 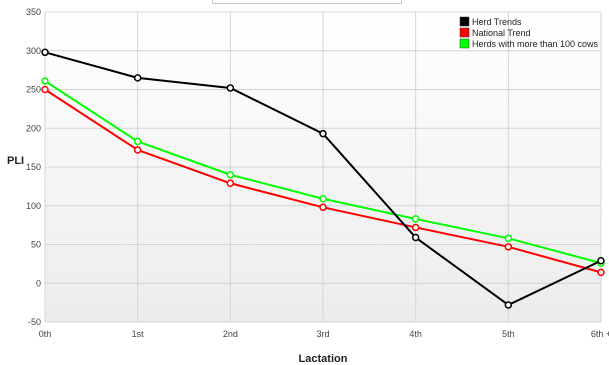 I want to click on legend-label: Herd Trends, so click(x=497, y=22).